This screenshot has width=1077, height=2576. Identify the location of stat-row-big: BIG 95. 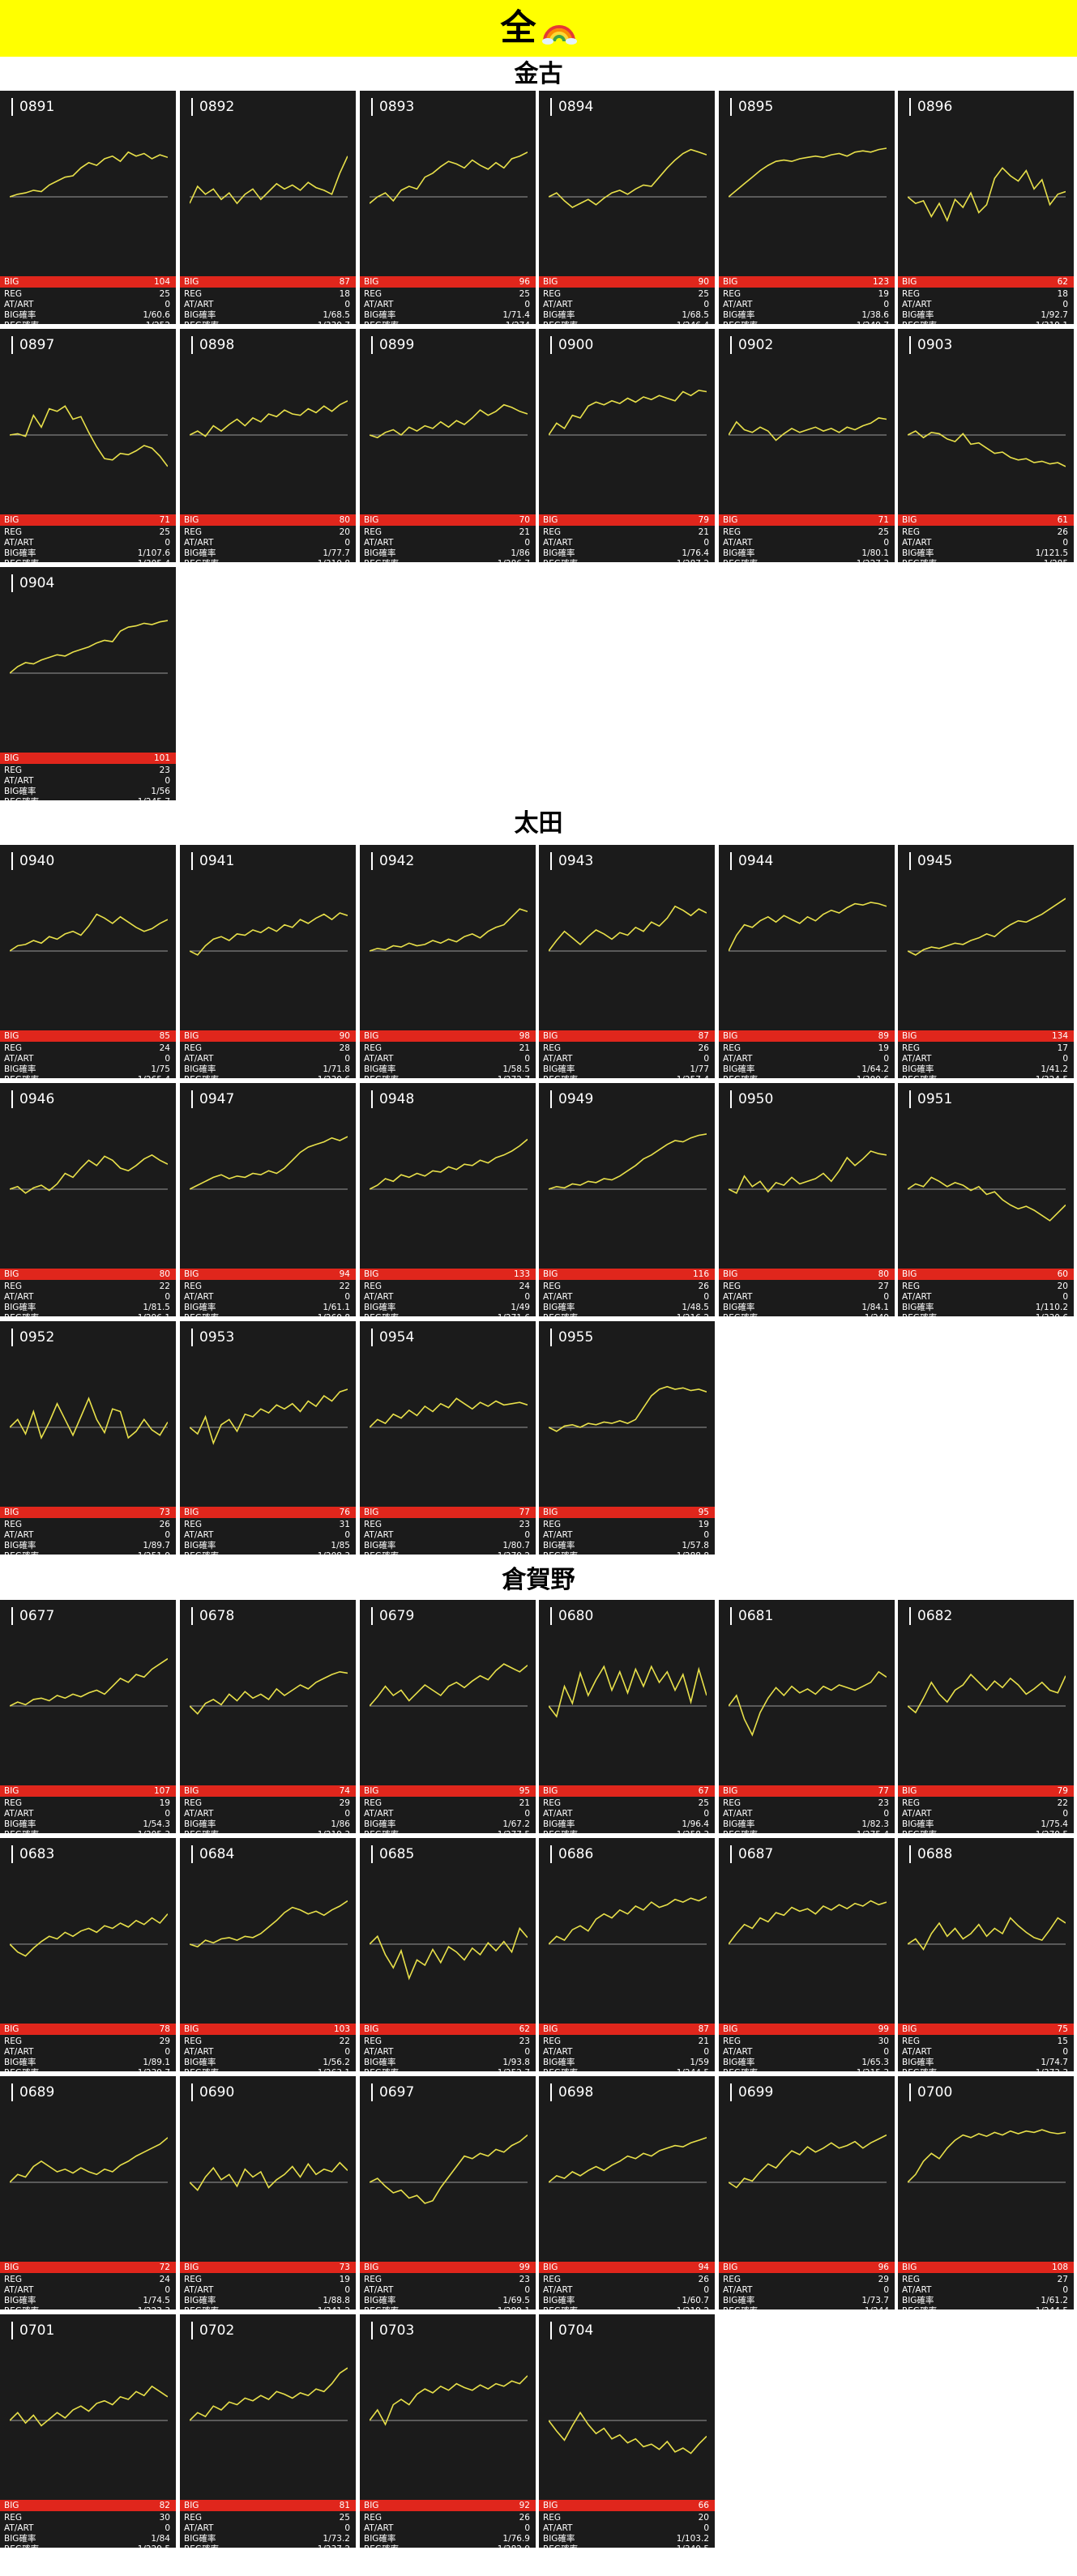
(448, 1791).